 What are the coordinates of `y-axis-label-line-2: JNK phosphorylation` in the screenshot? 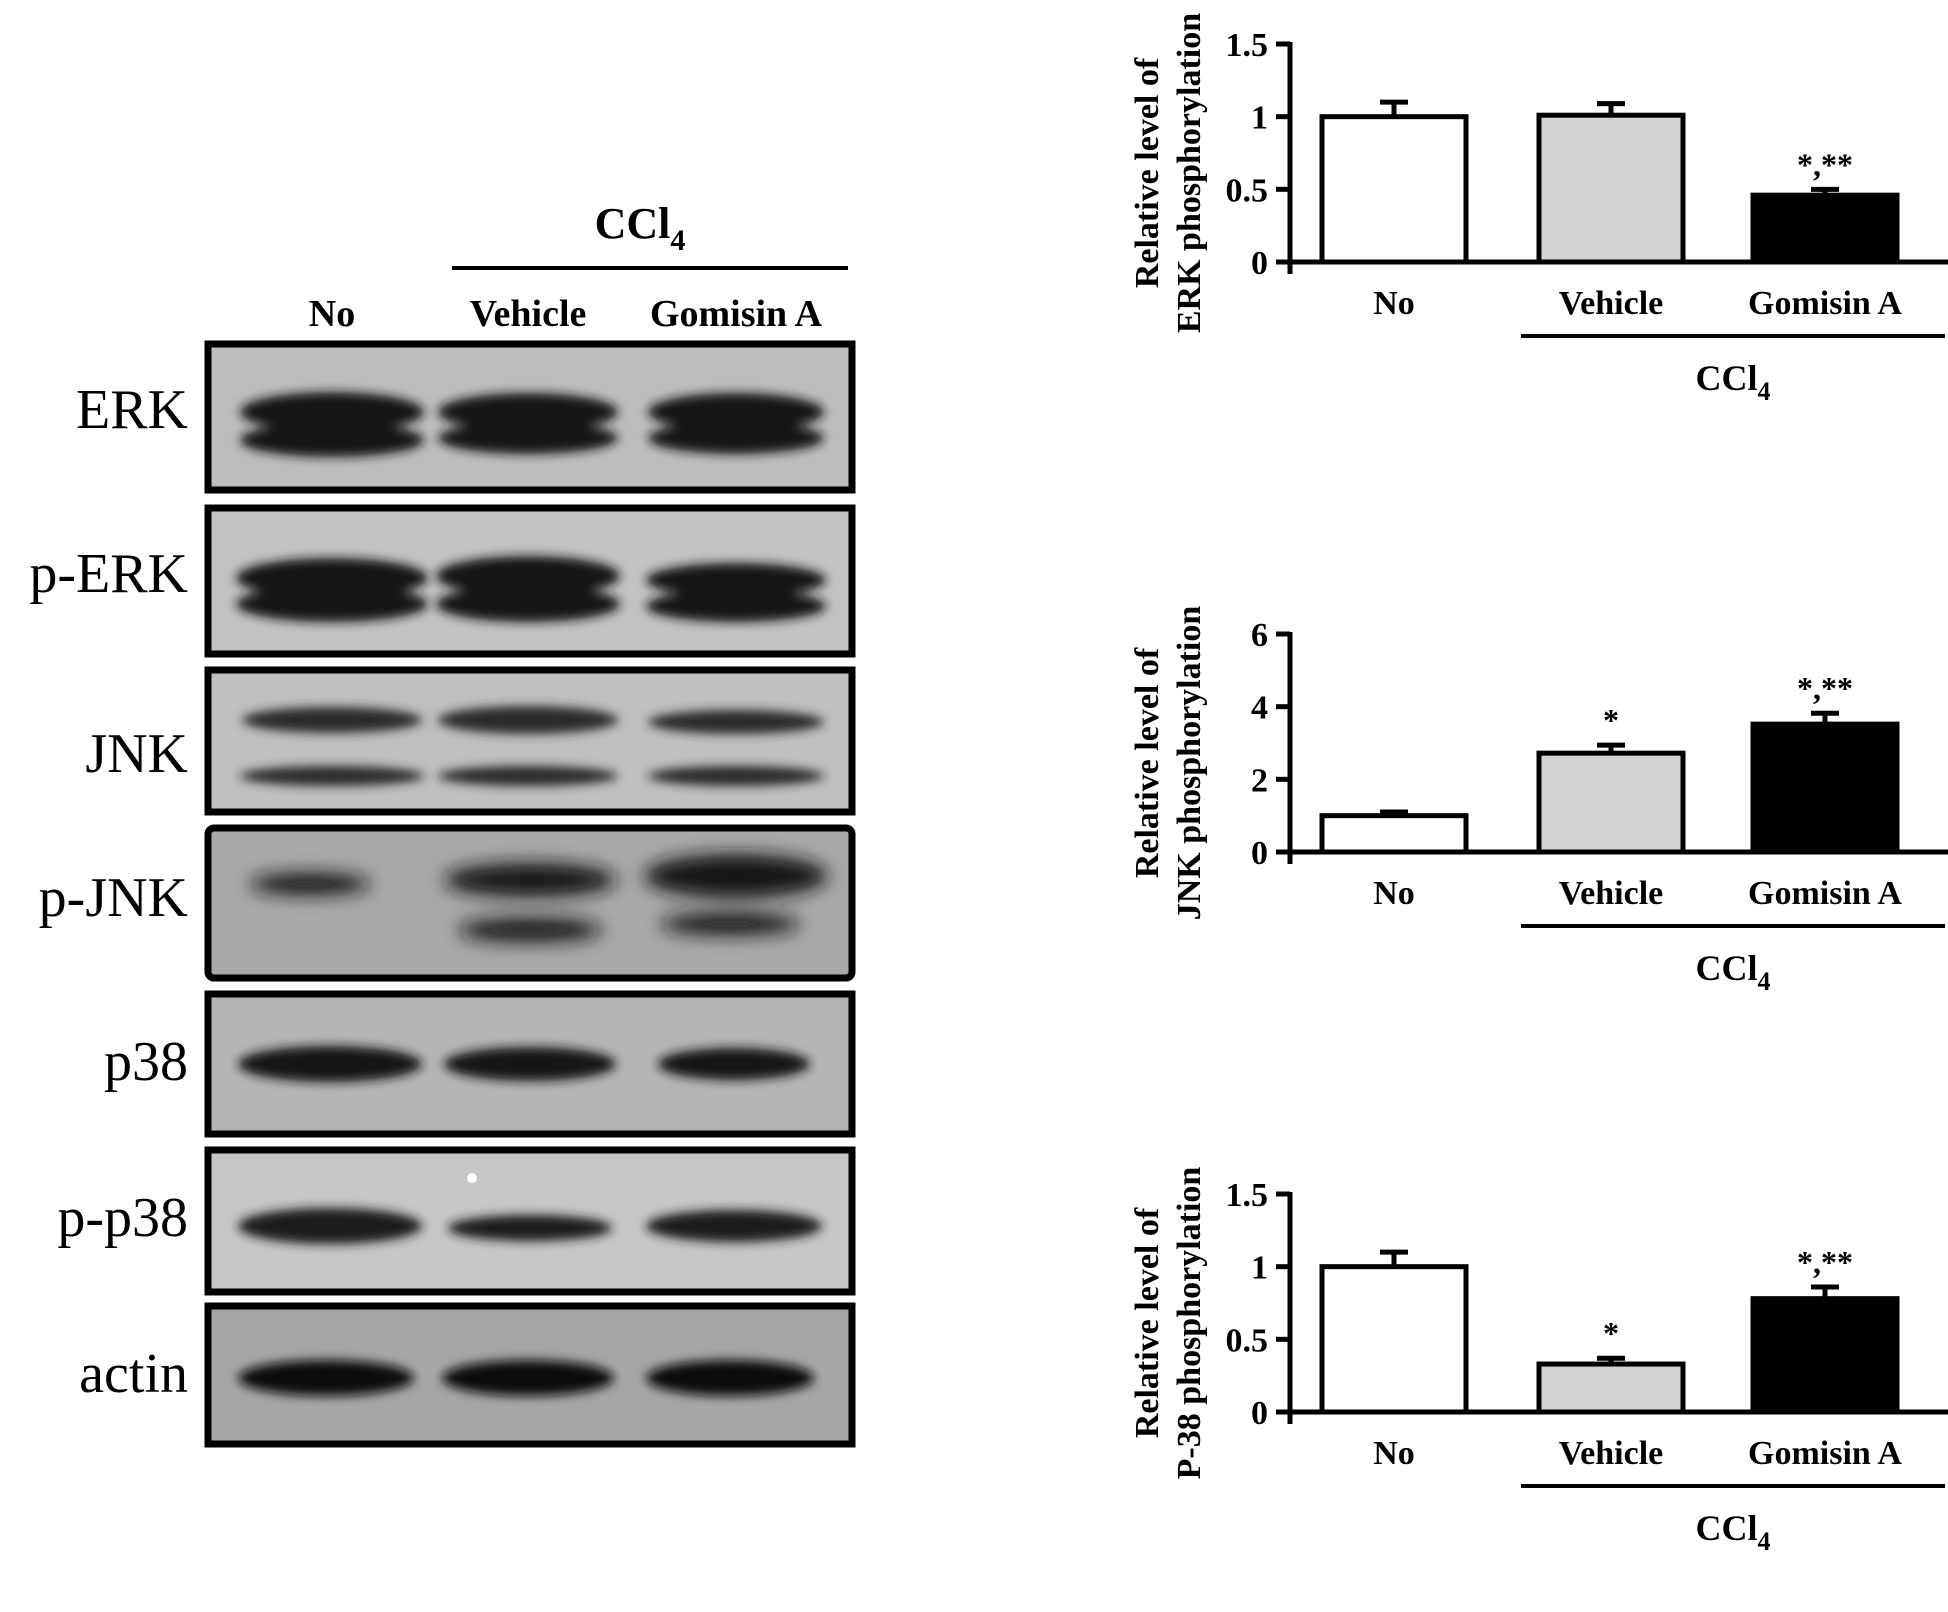 It's located at (1189, 763).